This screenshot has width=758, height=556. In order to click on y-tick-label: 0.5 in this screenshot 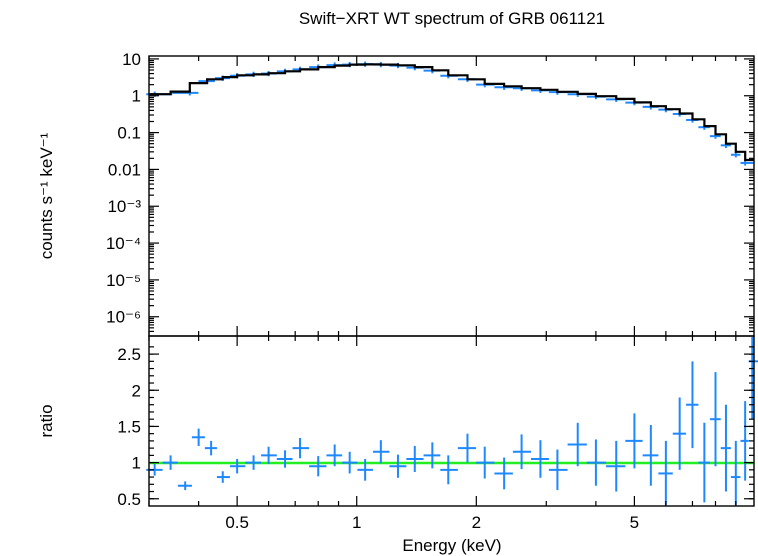, I will do `click(129, 499)`.